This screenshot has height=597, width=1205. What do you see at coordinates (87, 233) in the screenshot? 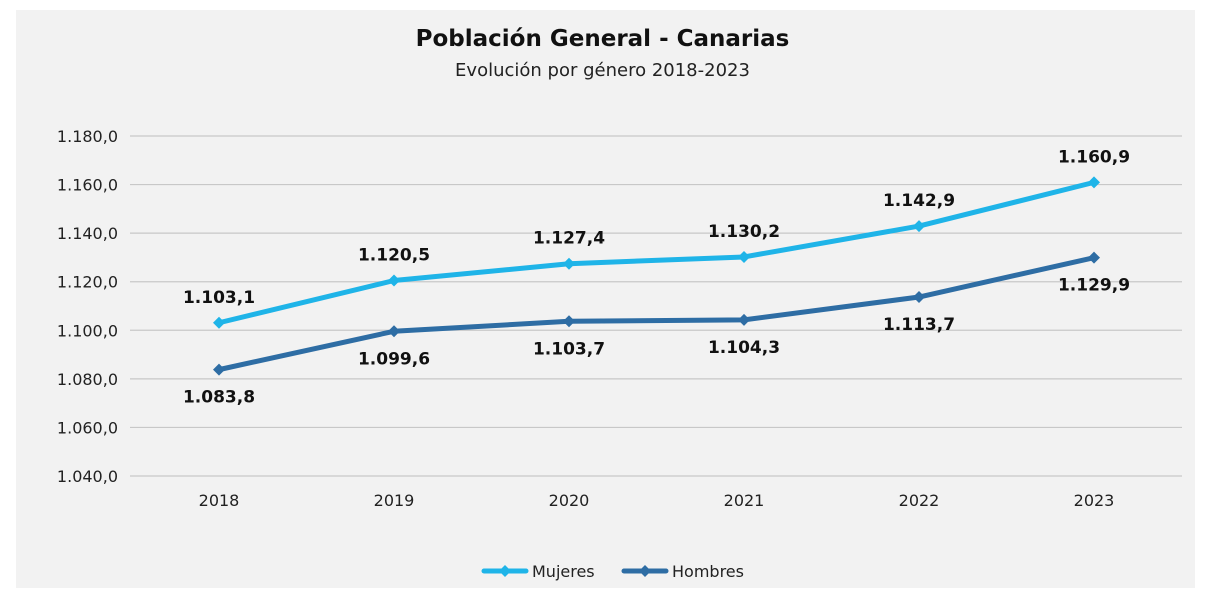
I see `y-tick-label: 1.140,0` at bounding box center [87, 233].